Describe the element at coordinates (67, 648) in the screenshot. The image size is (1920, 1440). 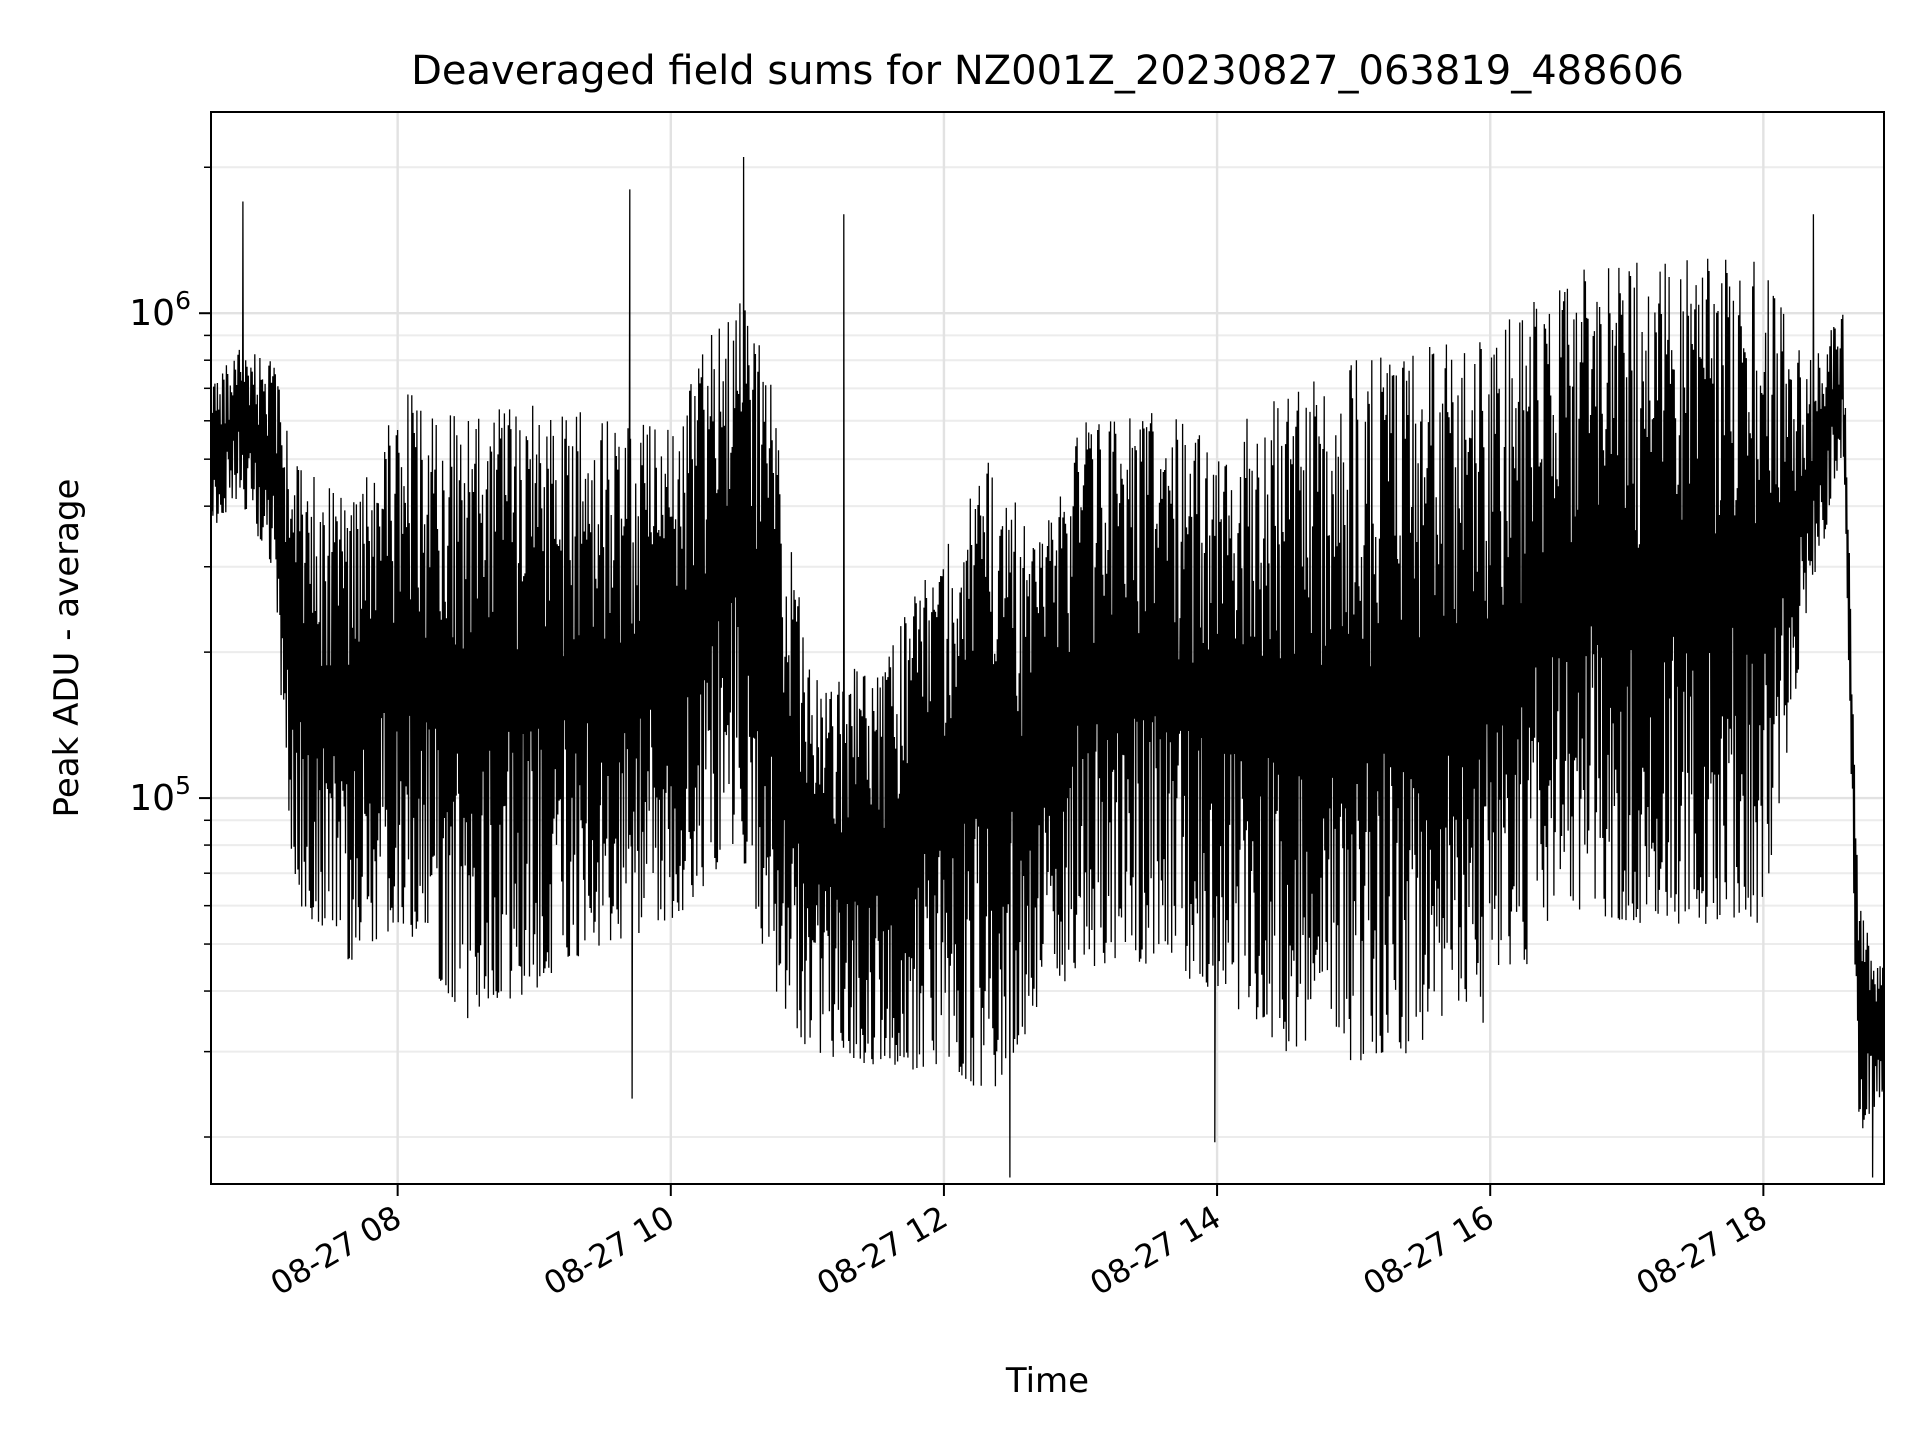
I see `y-axis-label: Peak ADU - average` at that location.